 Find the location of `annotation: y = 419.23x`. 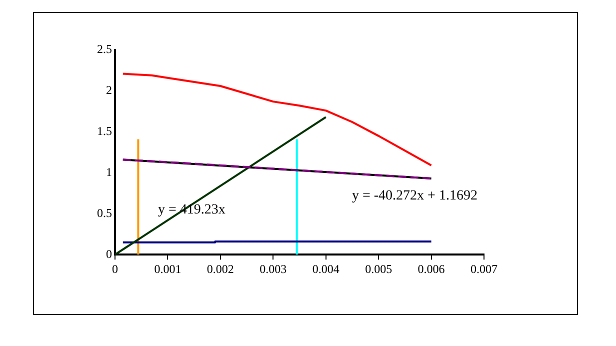

annotation: y = 419.23x is located at coordinates (192, 210).